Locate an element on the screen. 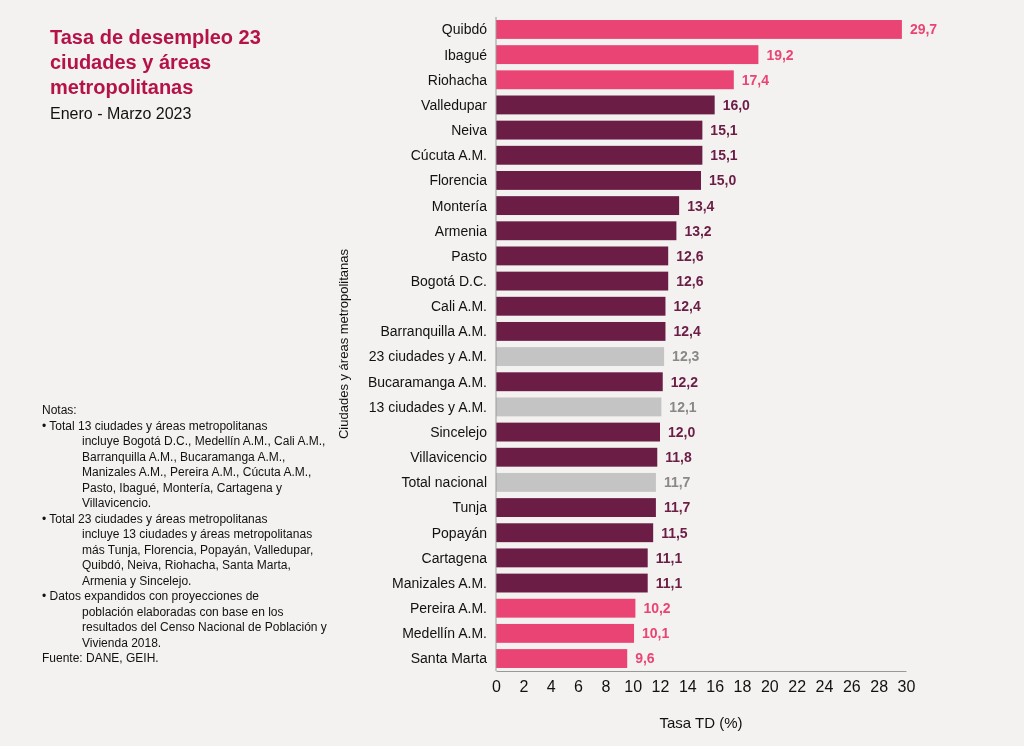 The width and height of the screenshot is (1024, 746). x-tick-label: 0 is located at coordinates (497, 687).